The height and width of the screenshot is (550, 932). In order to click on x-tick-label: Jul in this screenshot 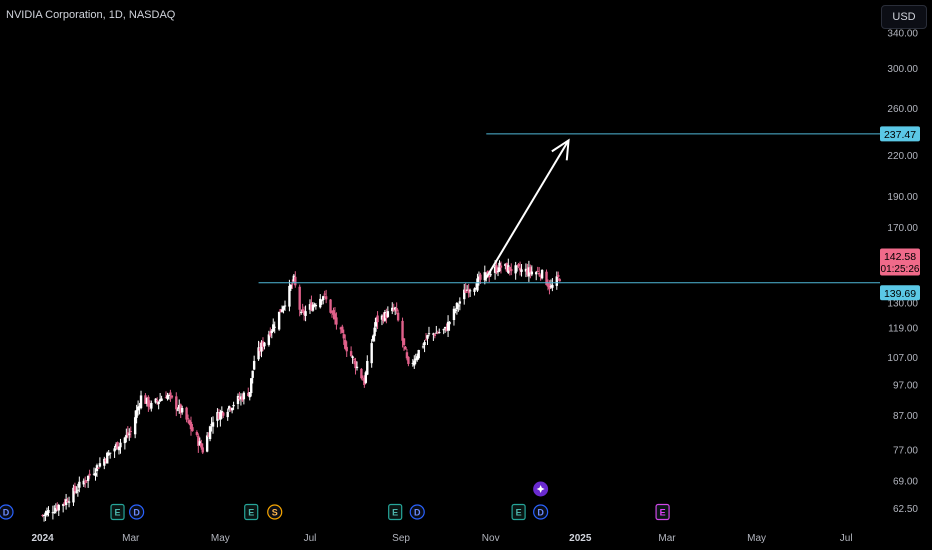, I will do `click(846, 538)`.